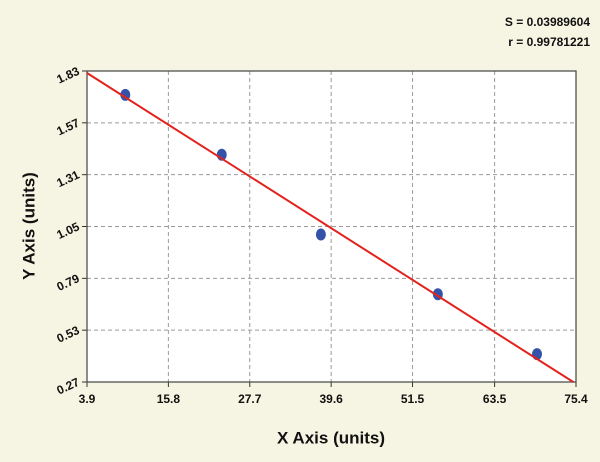 This screenshot has height=462, width=600. Describe the element at coordinates (68, 127) in the screenshot. I see `y-tick-label: 1.57` at that location.